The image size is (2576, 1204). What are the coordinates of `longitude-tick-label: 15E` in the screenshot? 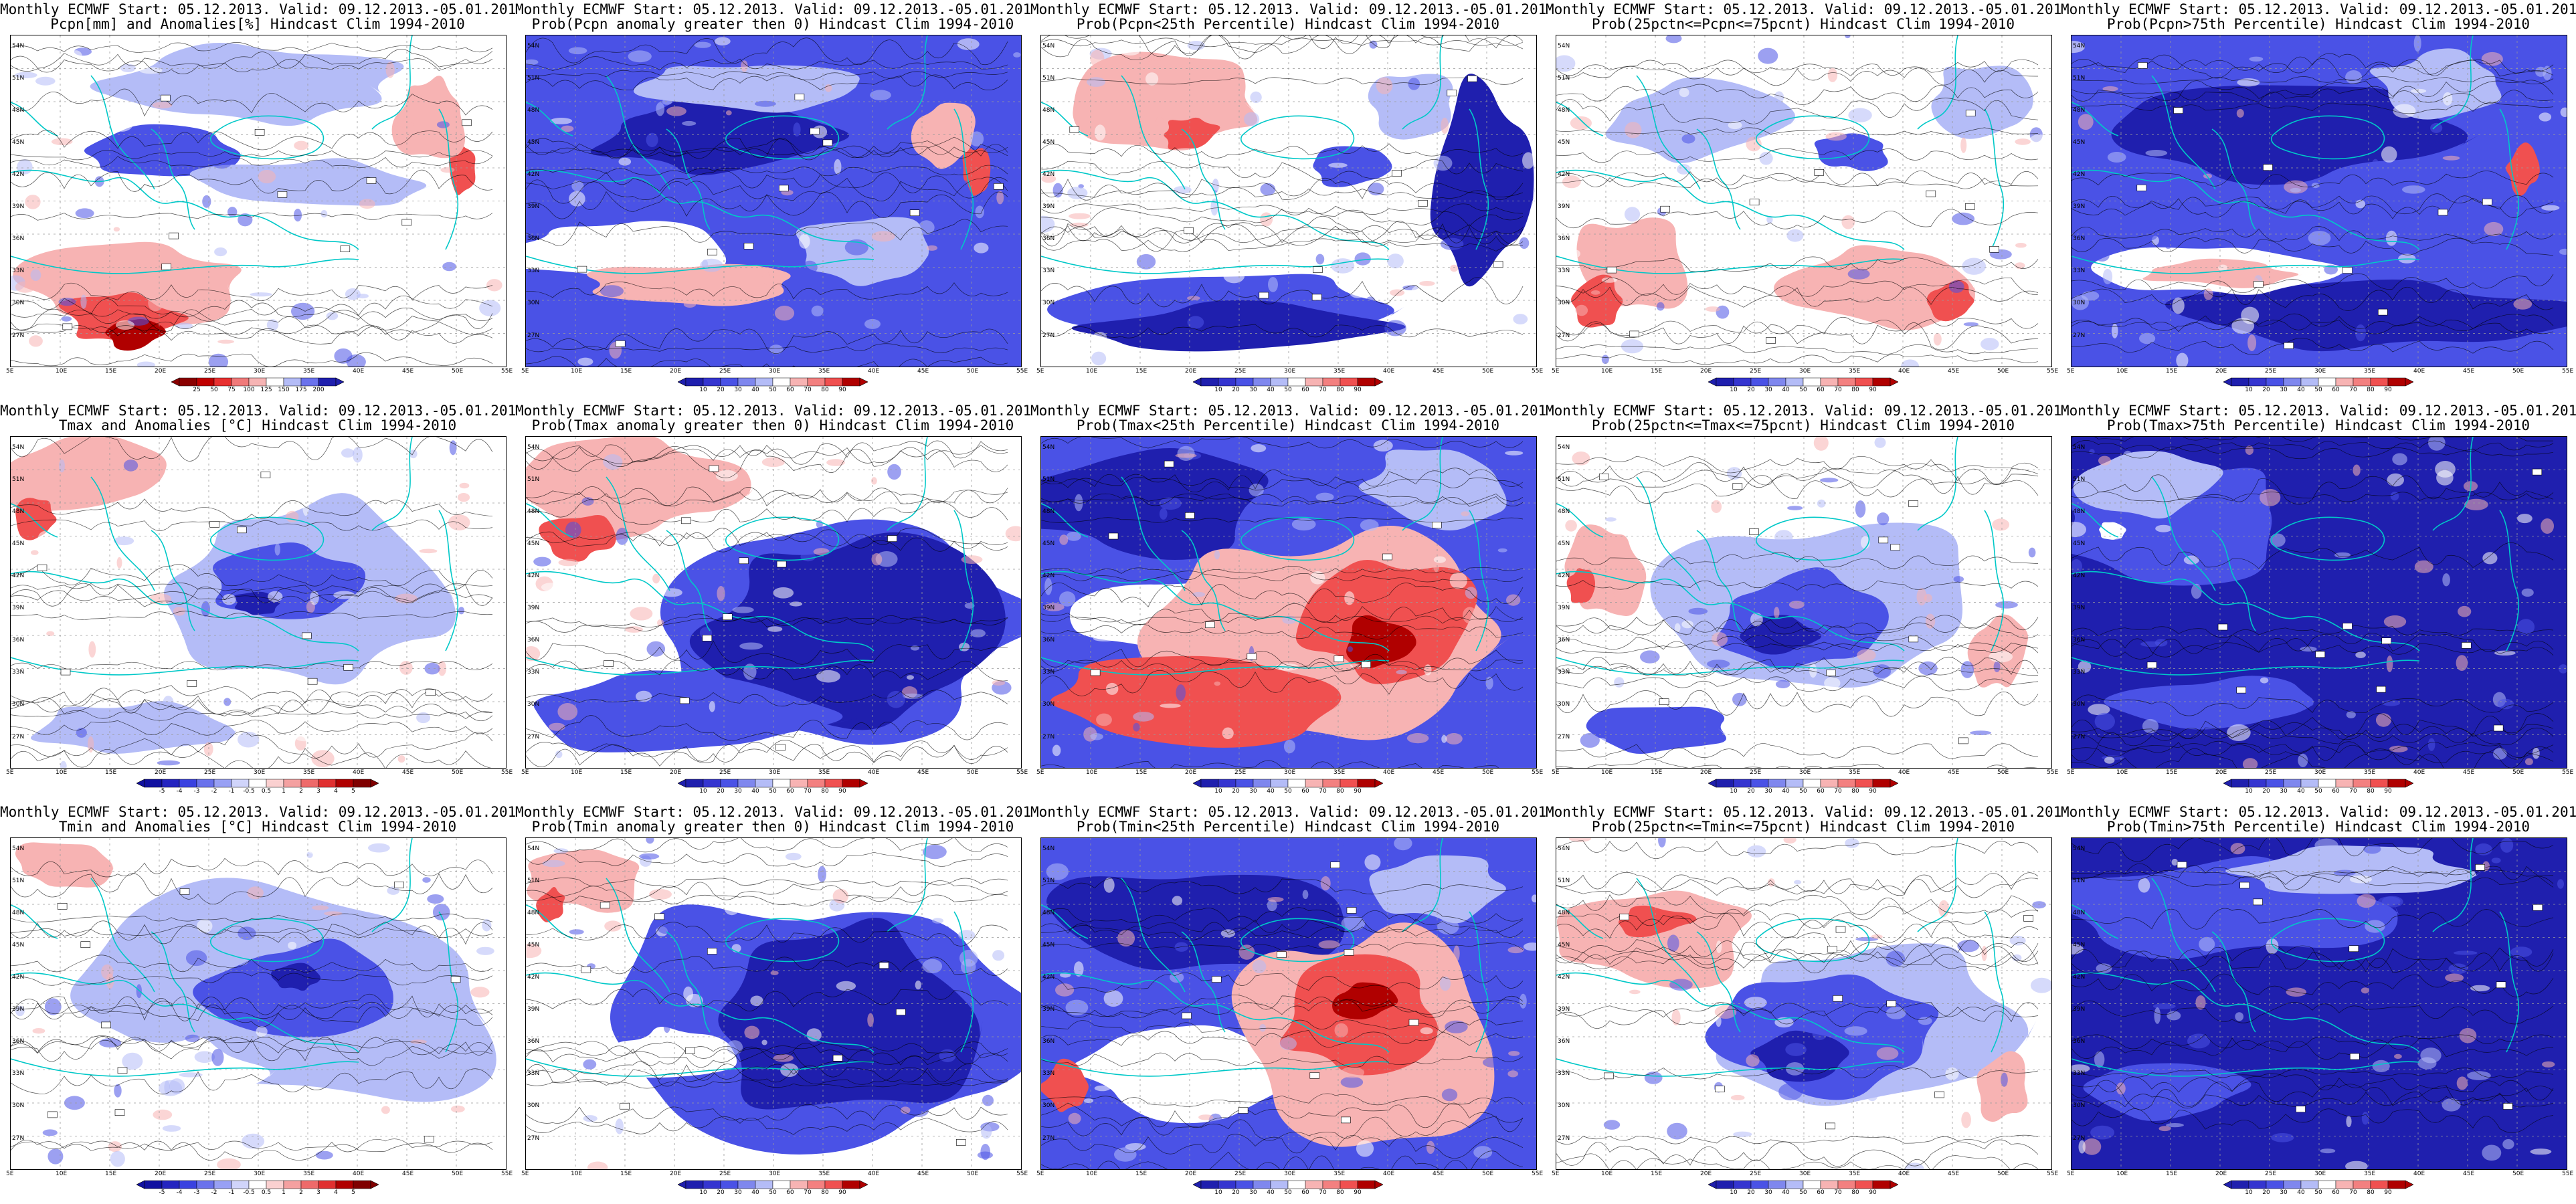 It's located at (1141, 371).